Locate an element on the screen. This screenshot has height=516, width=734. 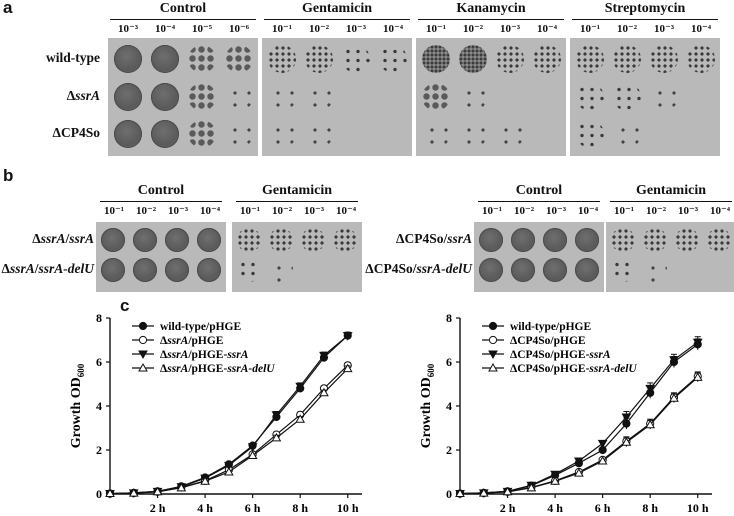
y-tick-label: 8 is located at coordinates (449, 318).